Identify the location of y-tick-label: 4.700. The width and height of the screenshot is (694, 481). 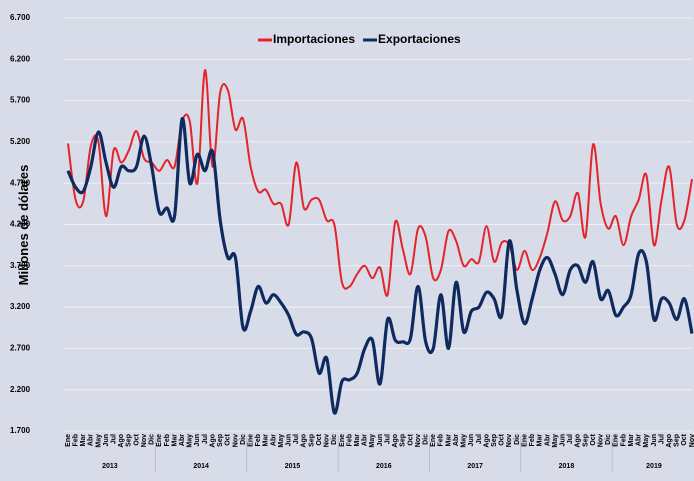
(20, 182).